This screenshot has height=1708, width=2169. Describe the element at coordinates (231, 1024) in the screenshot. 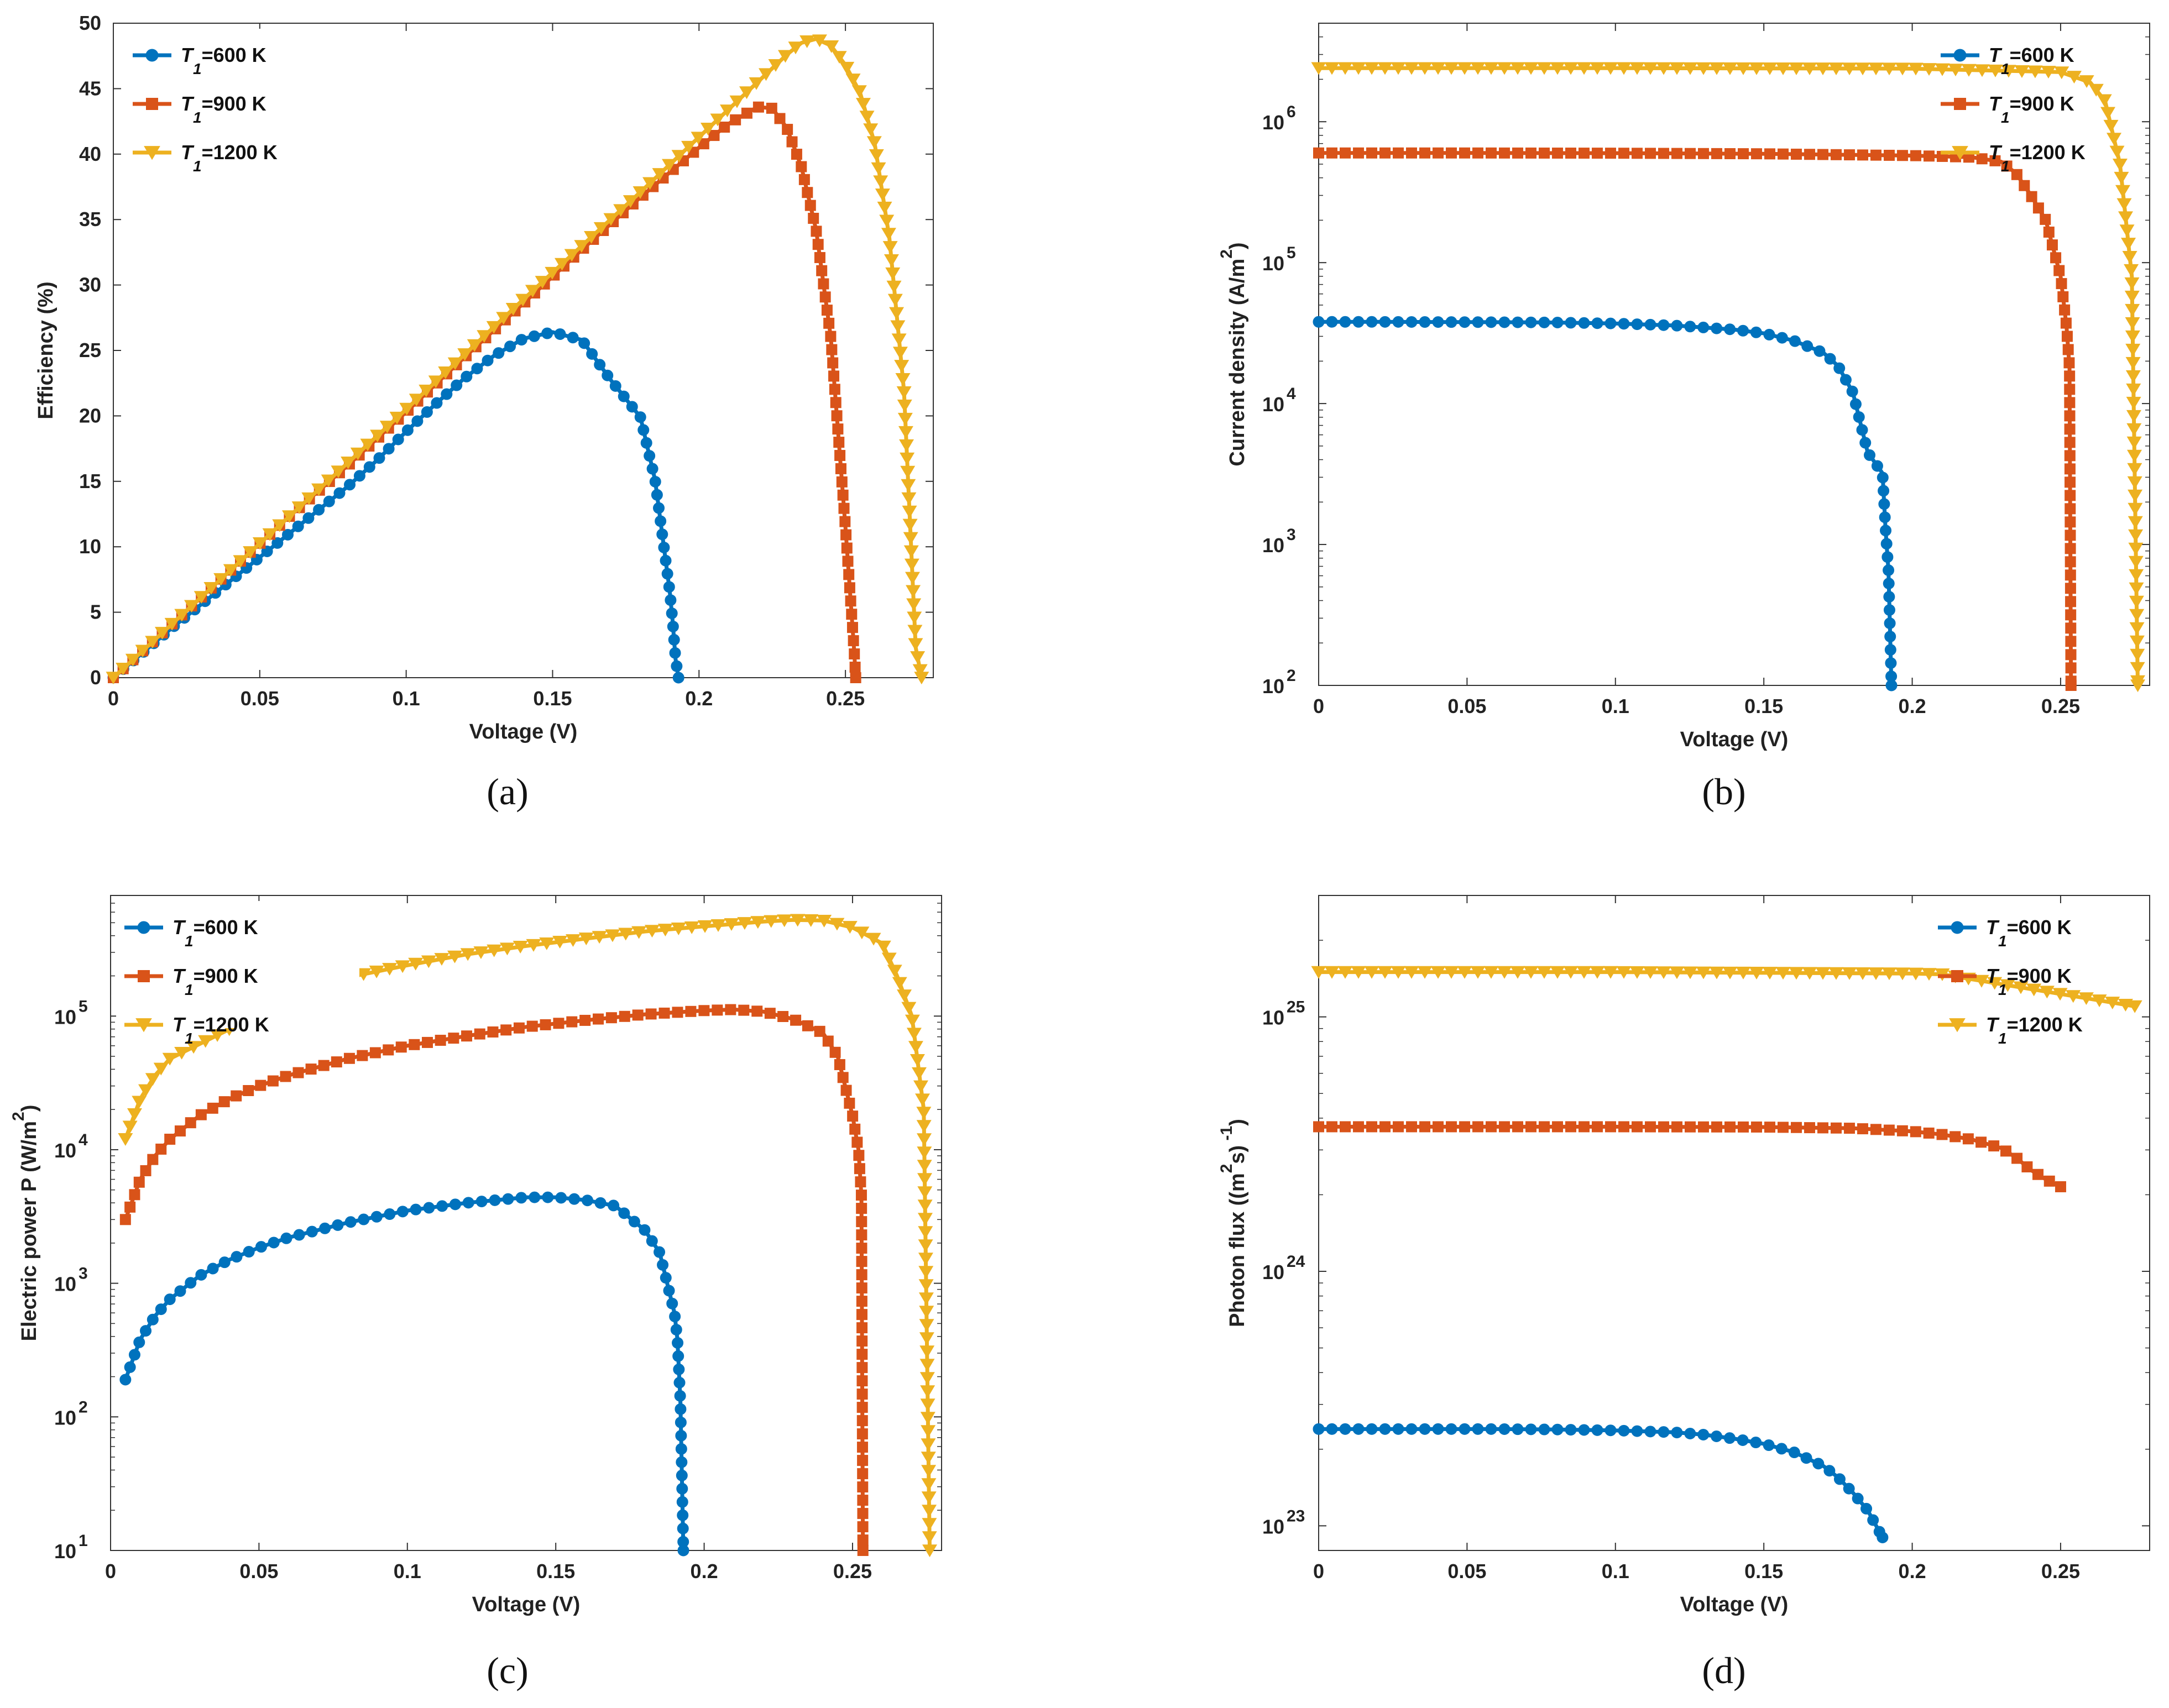

I see `legend-value: =1200 K` at that location.